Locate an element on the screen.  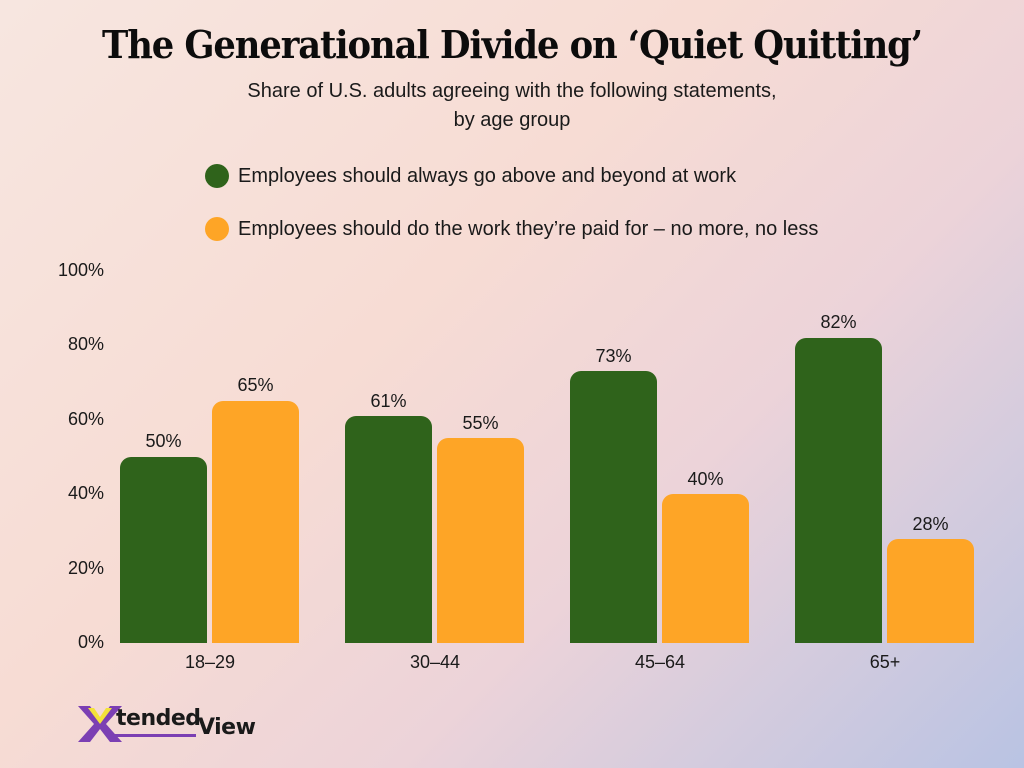
subtitle-line-2: by age group is located at coordinates (512, 120).